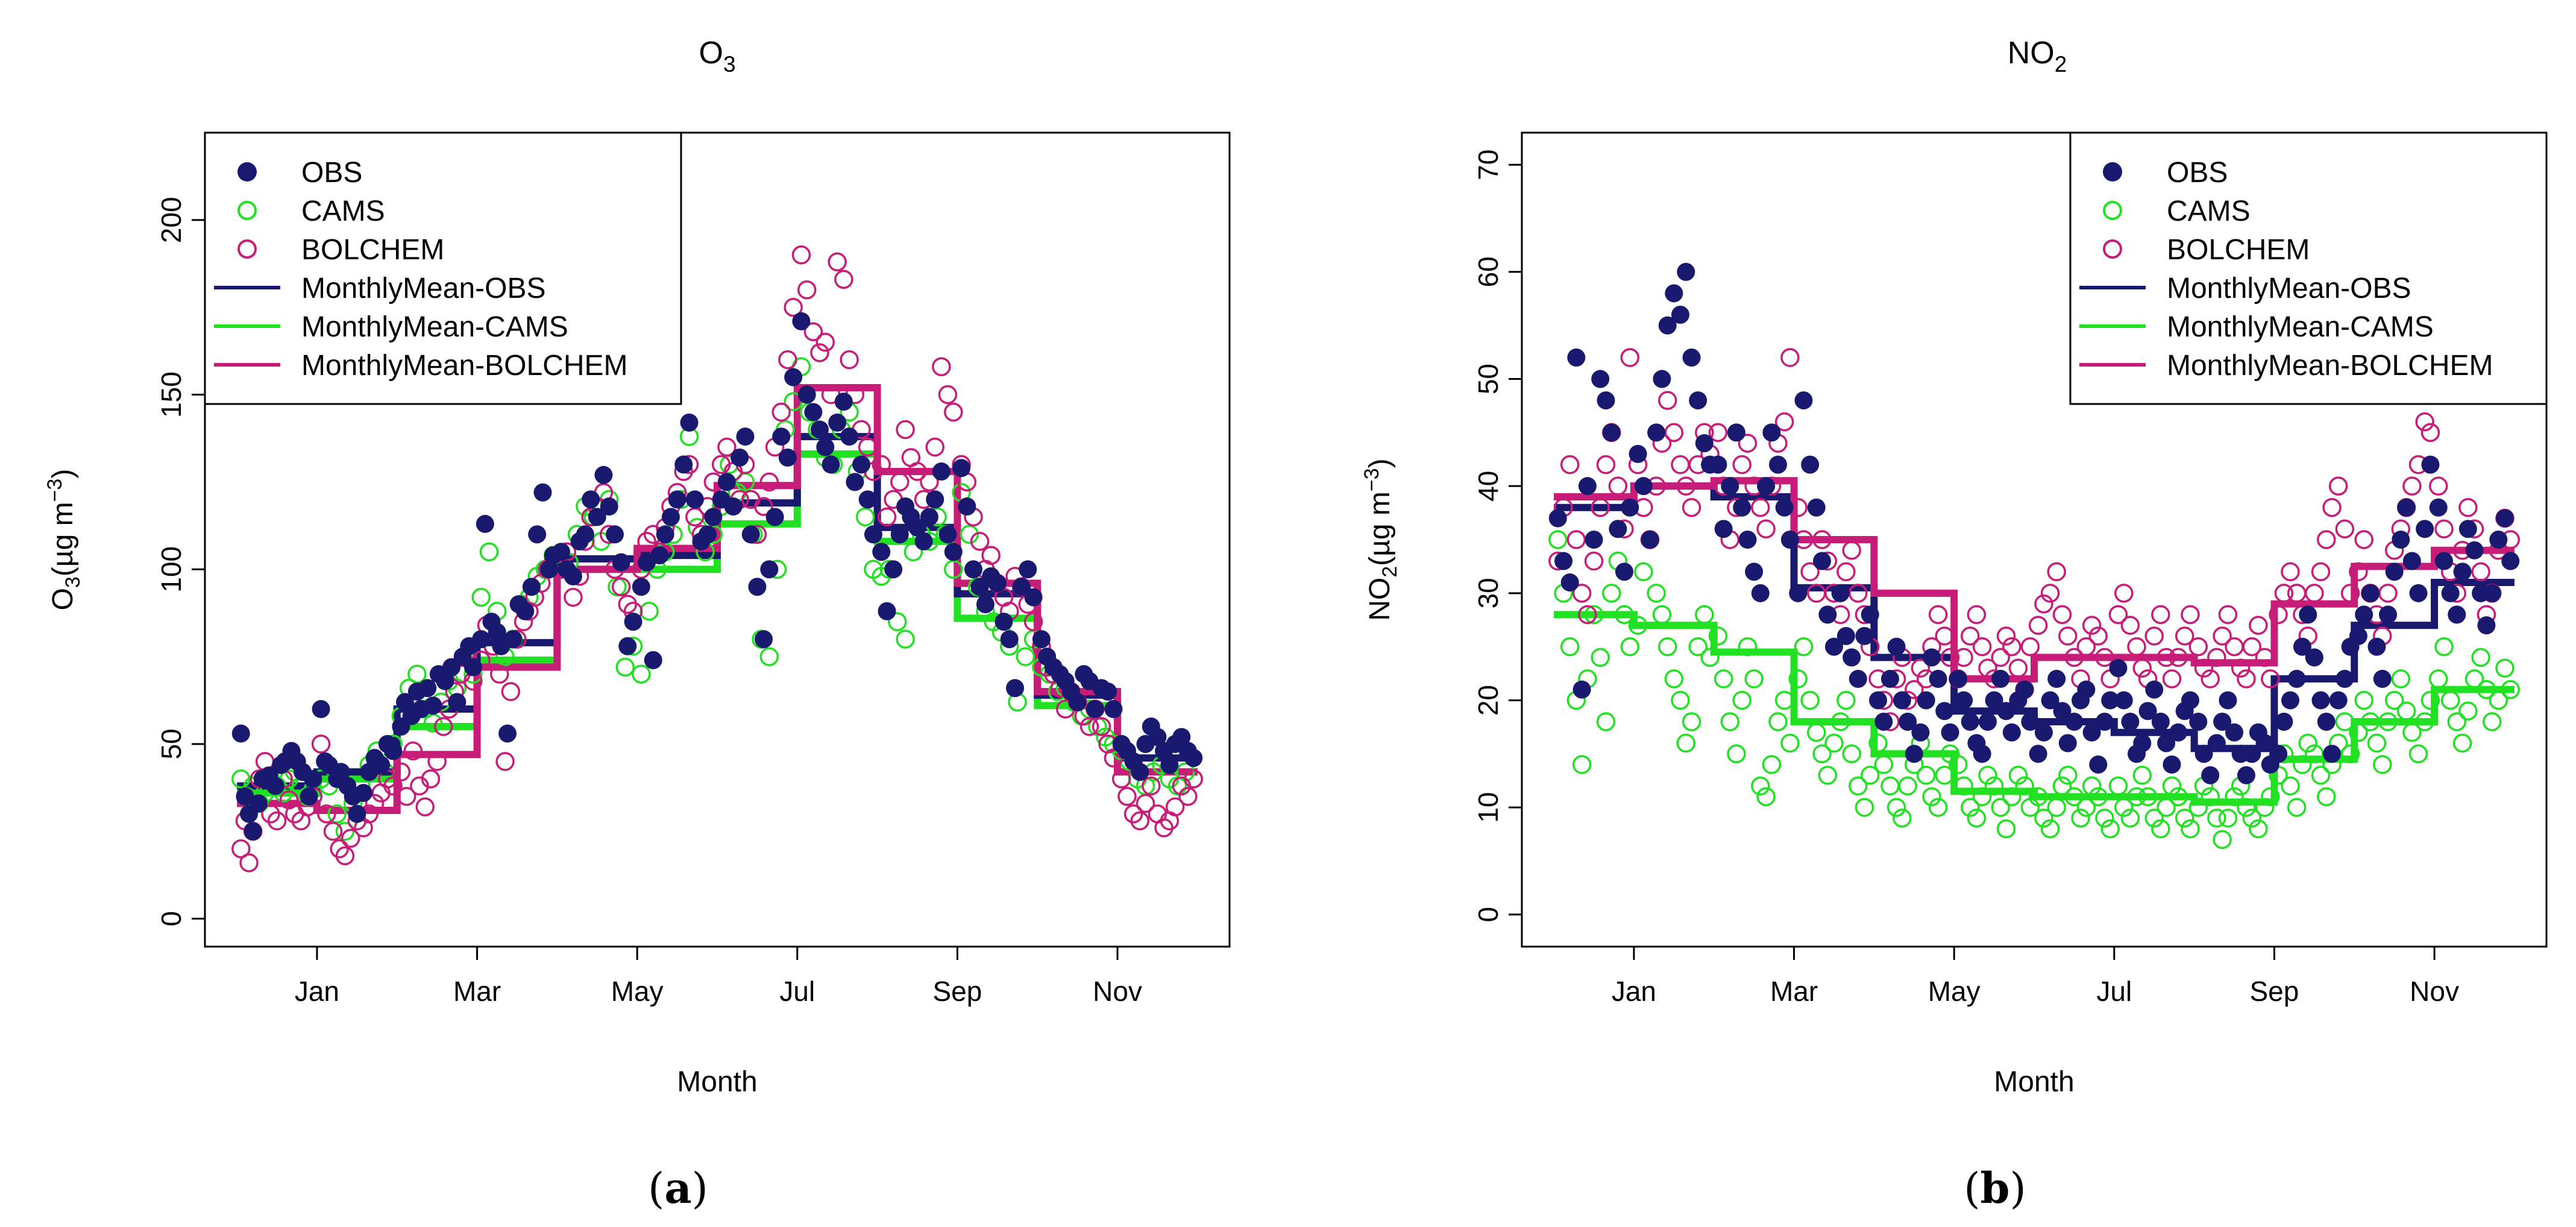 This screenshot has width=2576, height=1227. I want to click on x-tick-label: Sep, so click(2274, 991).